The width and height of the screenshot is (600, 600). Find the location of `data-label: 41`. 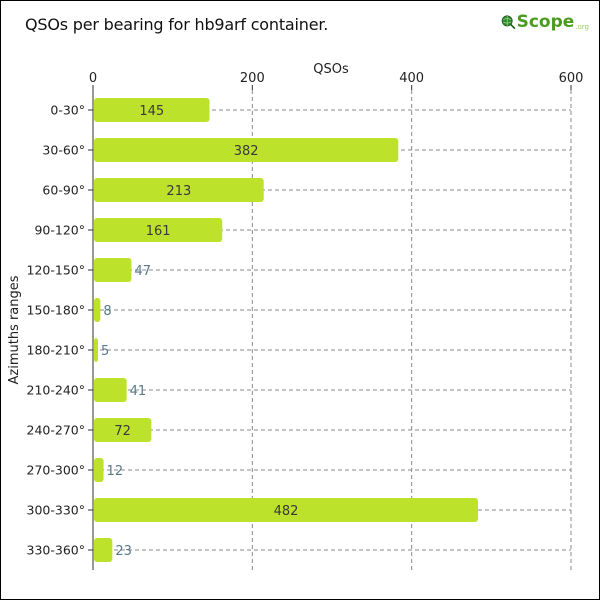

data-label: 41 is located at coordinates (138, 391).